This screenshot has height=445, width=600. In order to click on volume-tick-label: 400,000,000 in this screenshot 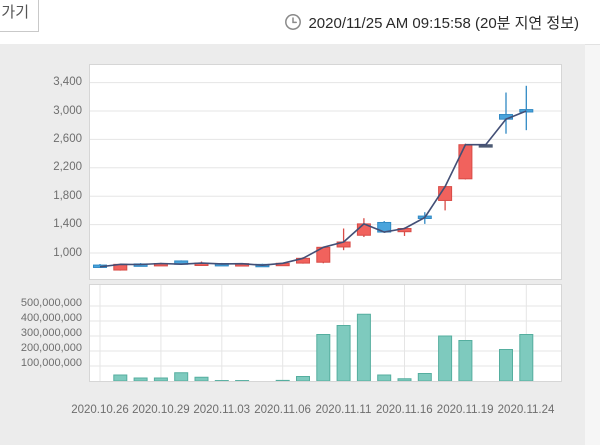, I will do `click(51, 318)`.